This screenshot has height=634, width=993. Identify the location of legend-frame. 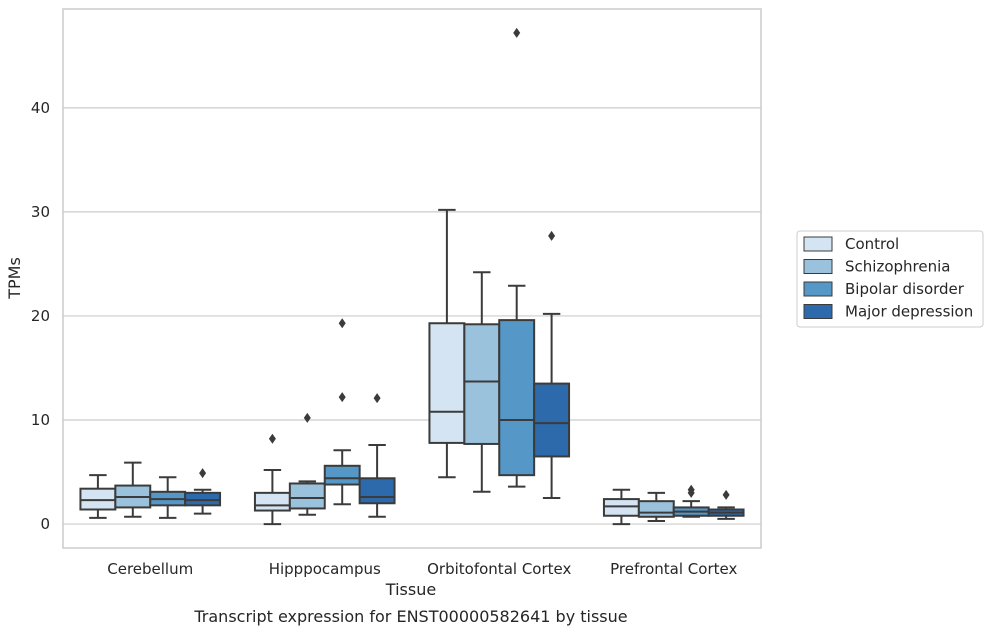
(890, 279).